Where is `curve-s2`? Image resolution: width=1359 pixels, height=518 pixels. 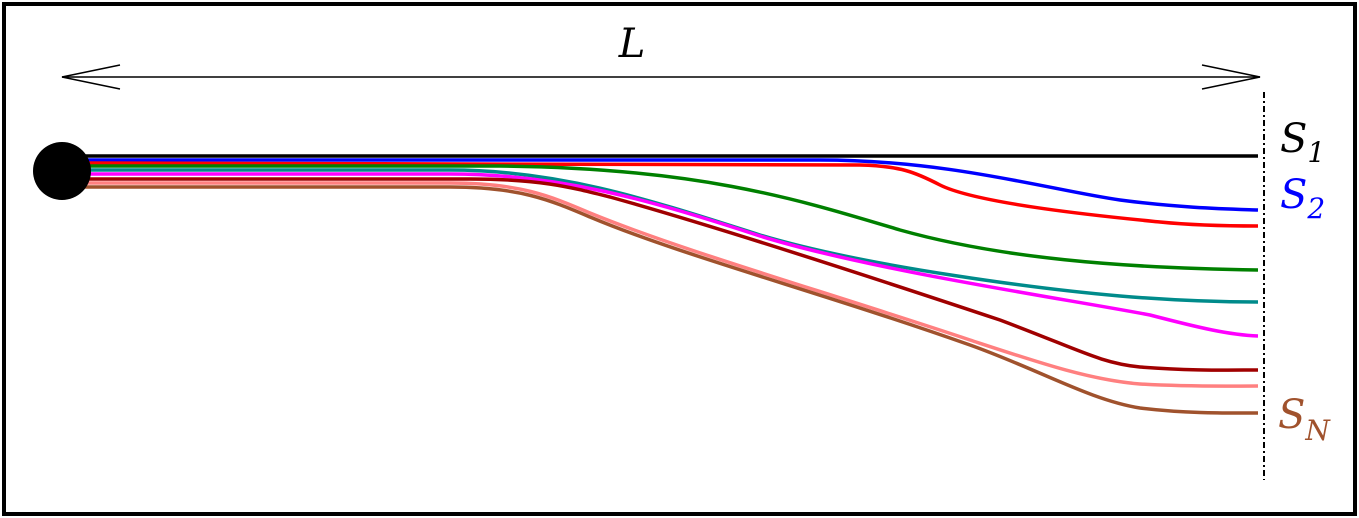 curve-s2 is located at coordinates (667, 185).